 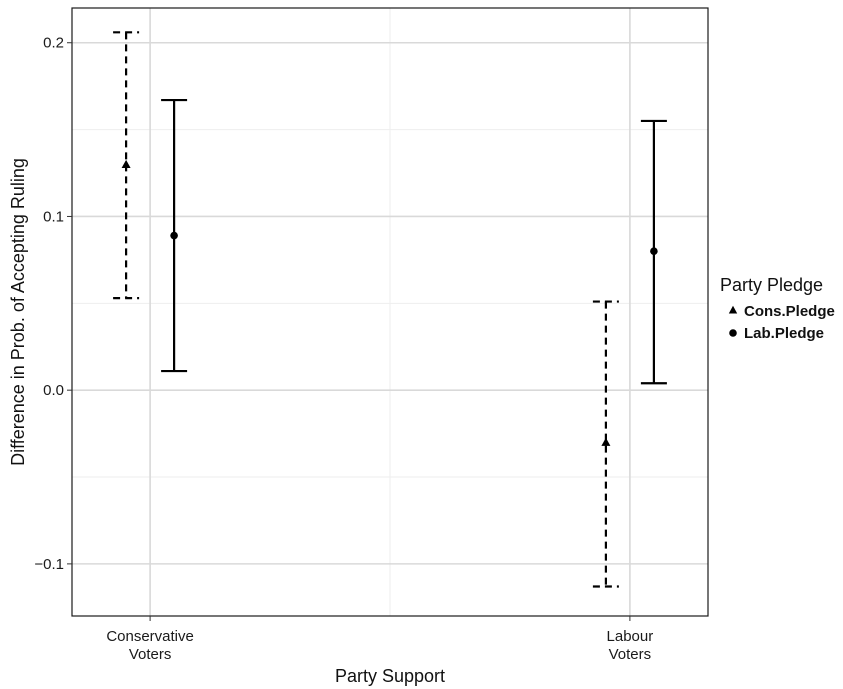 What do you see at coordinates (789, 311) in the screenshot?
I see `legend-label: Cons.Pledge` at bounding box center [789, 311].